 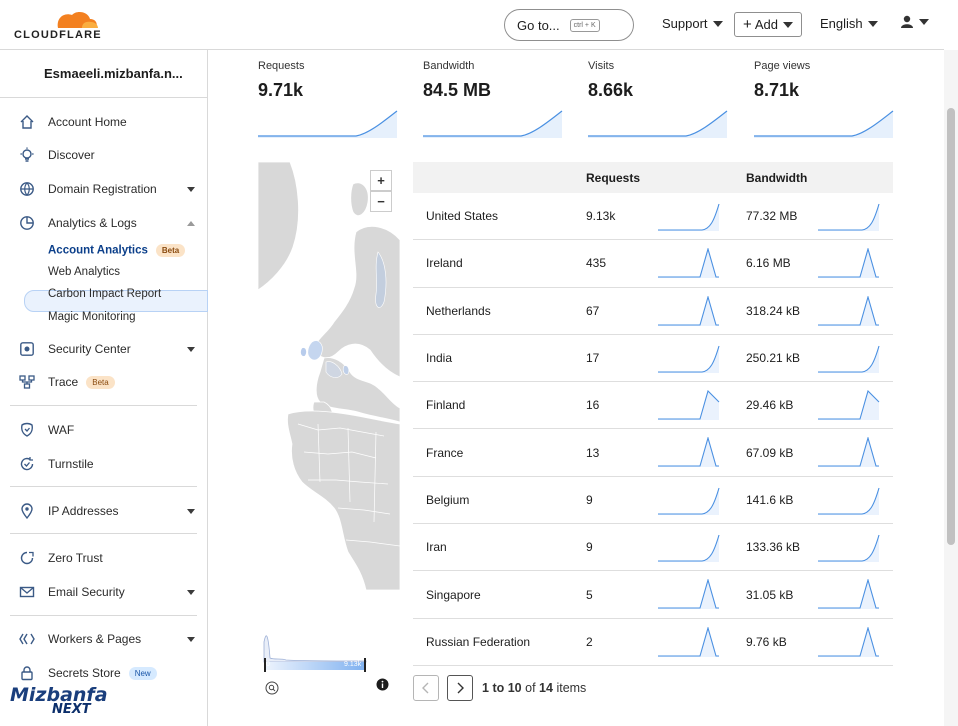 I want to click on chevron-right-icon, so click(x=460, y=688).